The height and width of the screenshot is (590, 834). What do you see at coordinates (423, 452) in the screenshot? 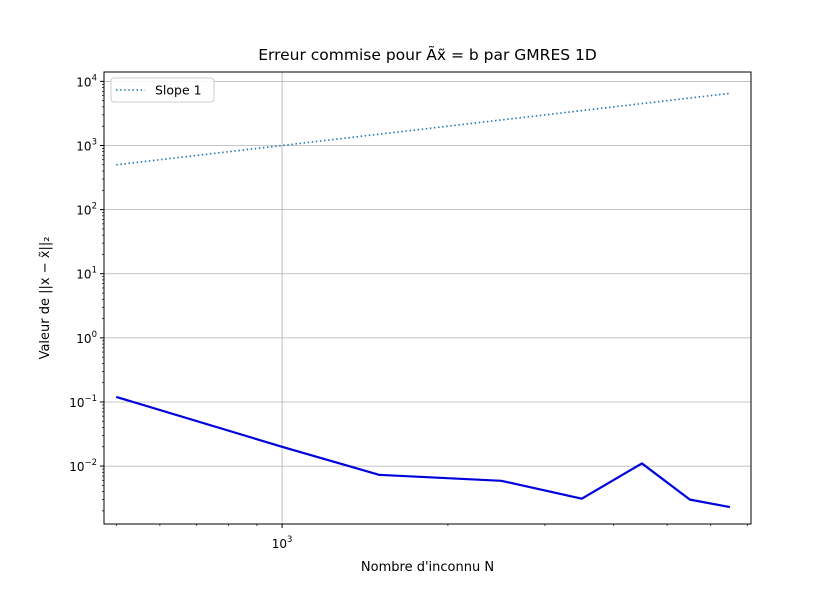
I see `series-error-line` at bounding box center [423, 452].